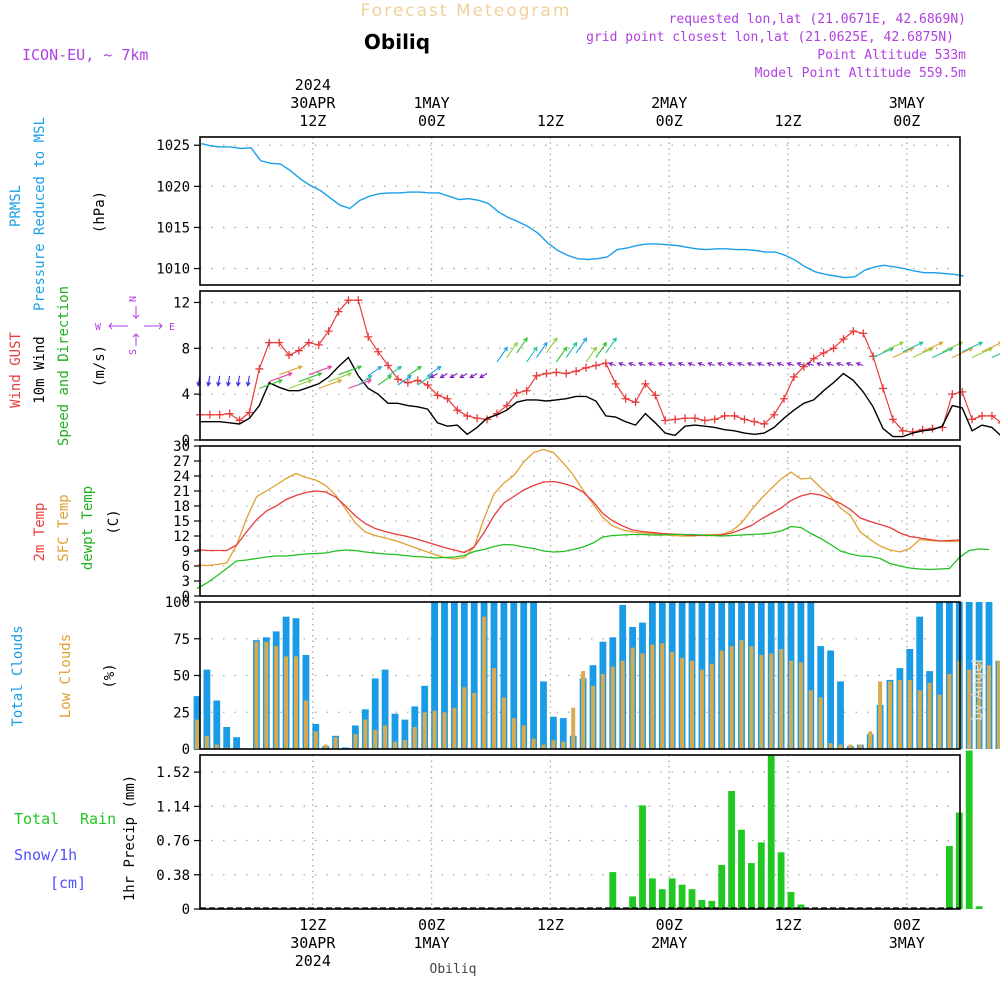 Image resolution: width=1000 pixels, height=1000 pixels. I want to click on dewpoint-line, so click(593, 557).